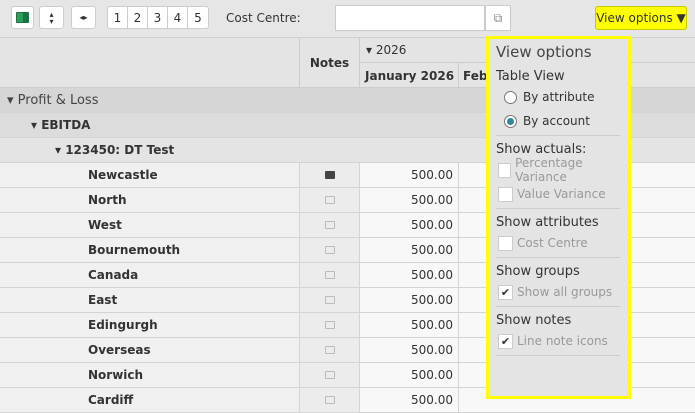  Describe the element at coordinates (561, 194) in the screenshot. I see `option-label: Value Variance` at that location.